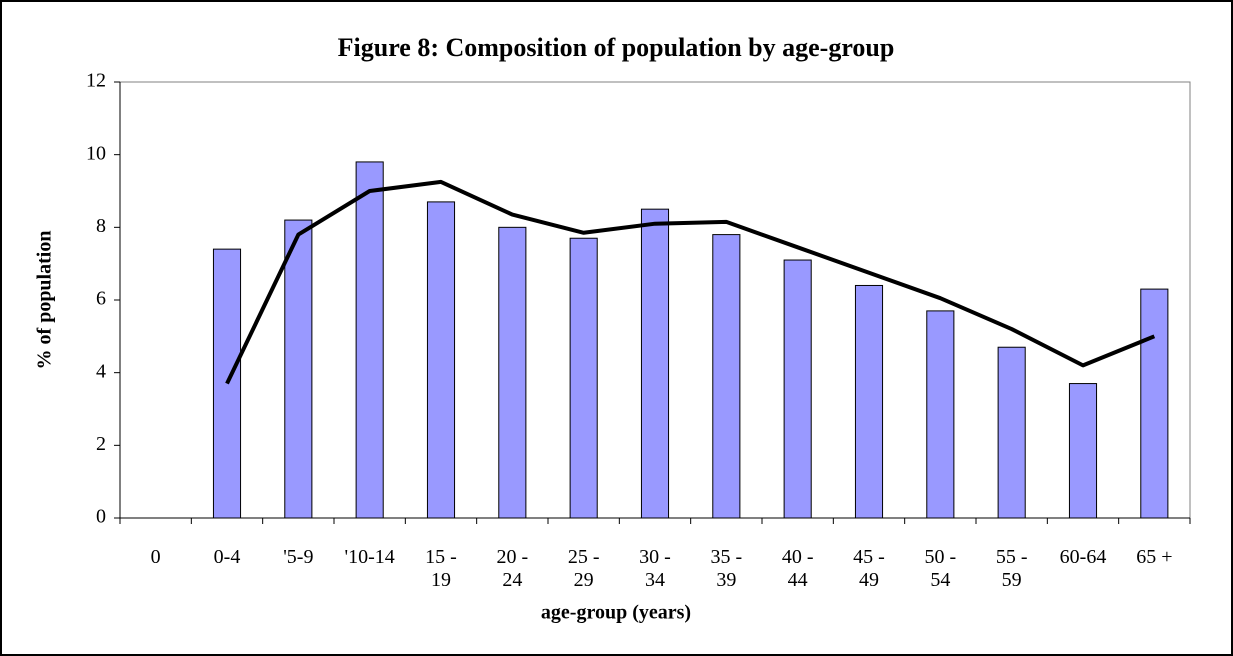 The image size is (1233, 656). What do you see at coordinates (101, 371) in the screenshot?
I see `y-tick-label: 4` at bounding box center [101, 371].